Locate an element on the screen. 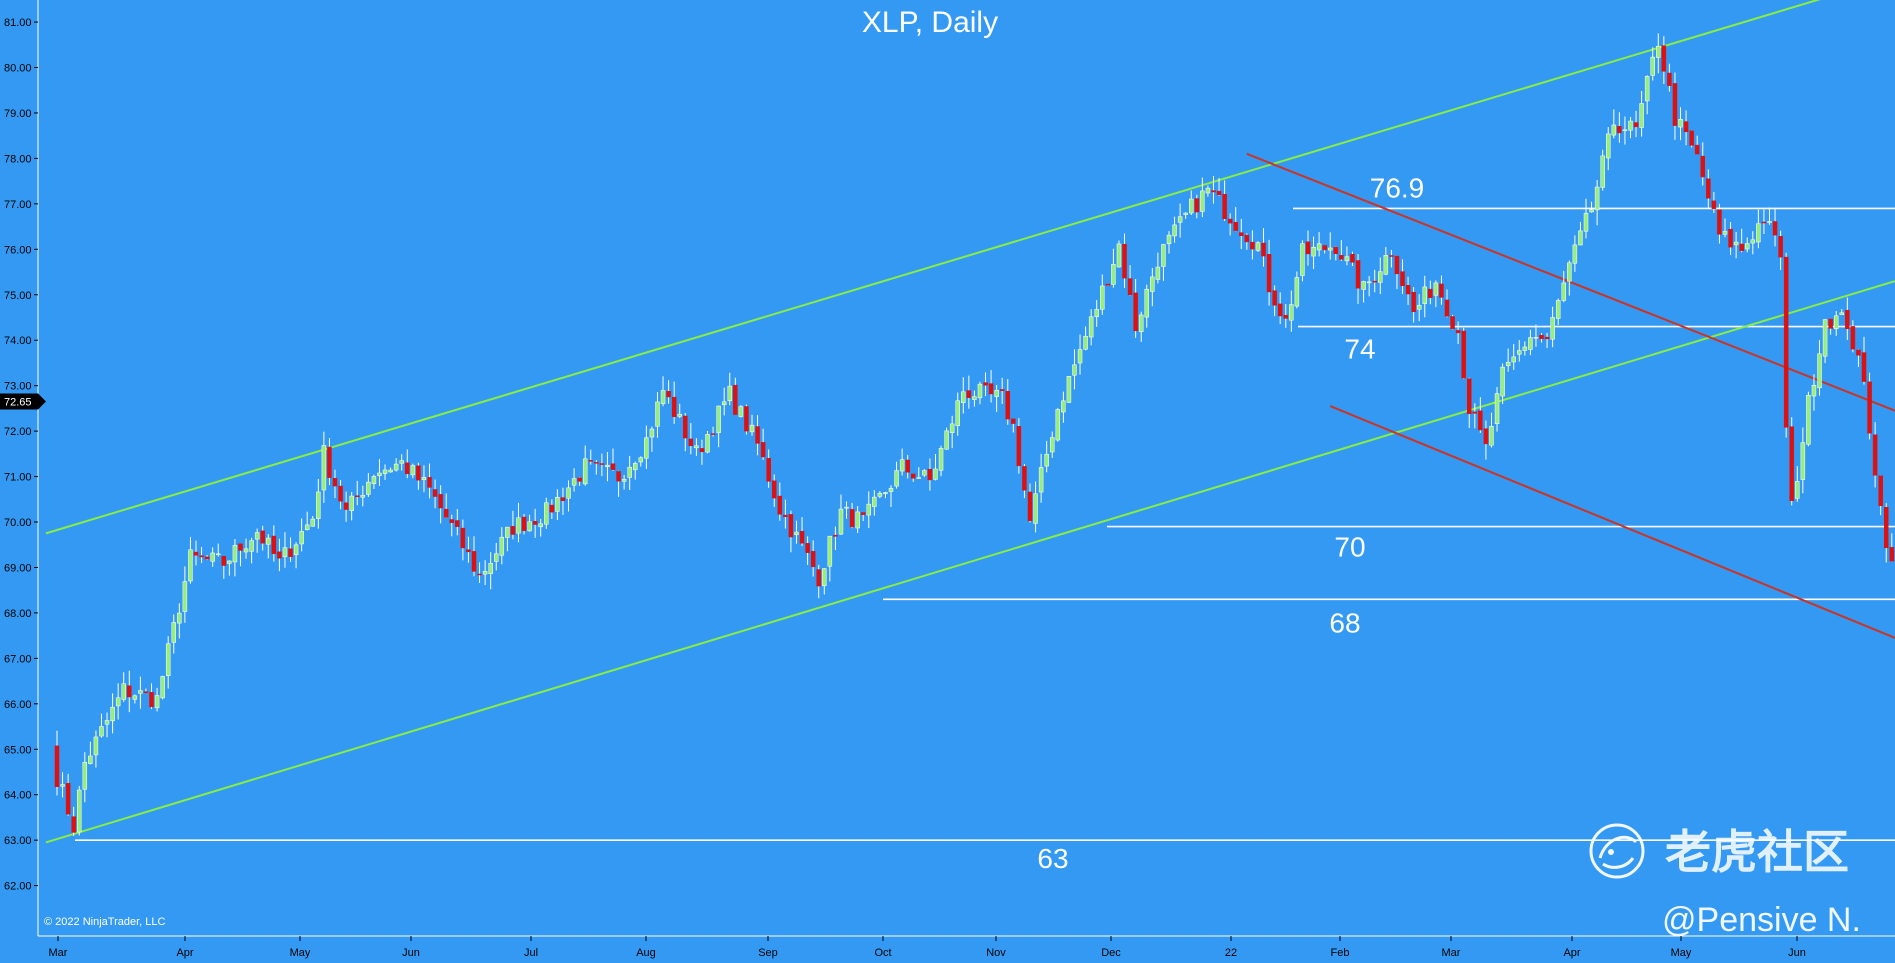  x-tick-label: Apr is located at coordinates (184, 953).